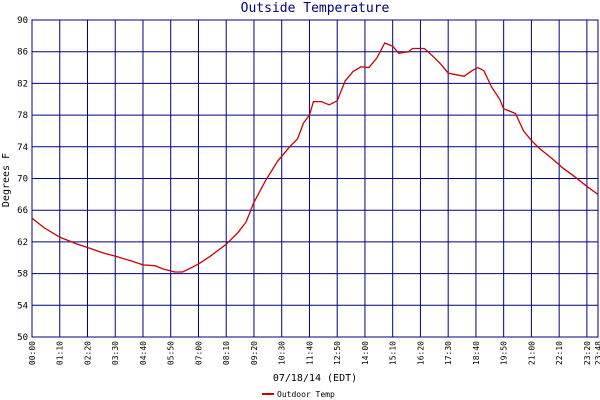  I want to click on x-tick-label: 02:20, so click(87, 353).